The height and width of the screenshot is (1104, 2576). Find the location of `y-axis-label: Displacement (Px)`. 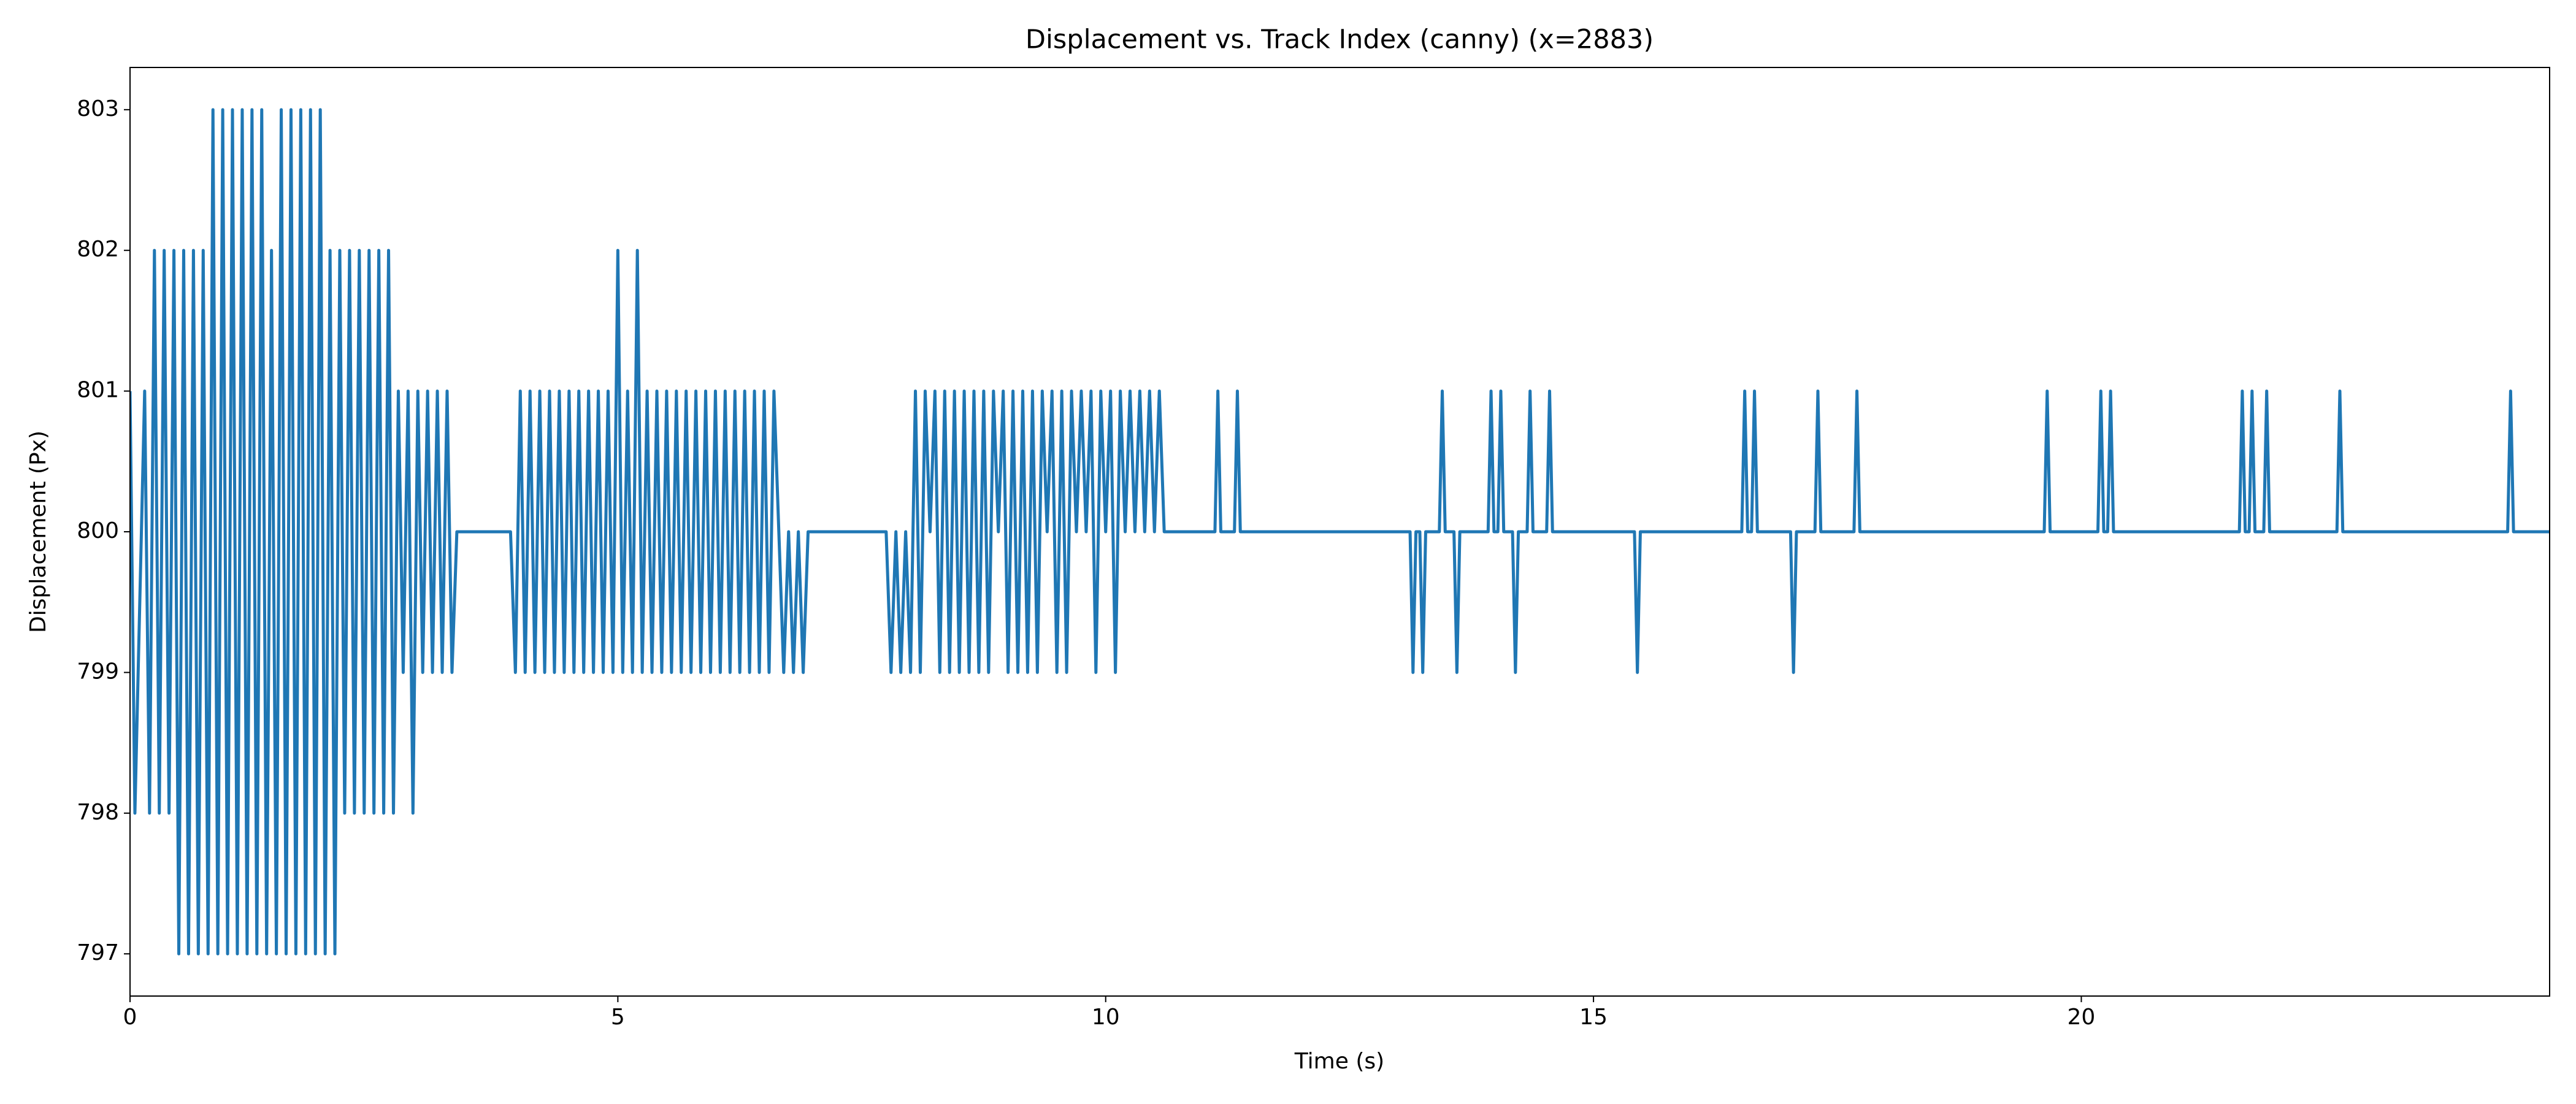

y-axis-label: Displacement (Px) is located at coordinates (38, 532).